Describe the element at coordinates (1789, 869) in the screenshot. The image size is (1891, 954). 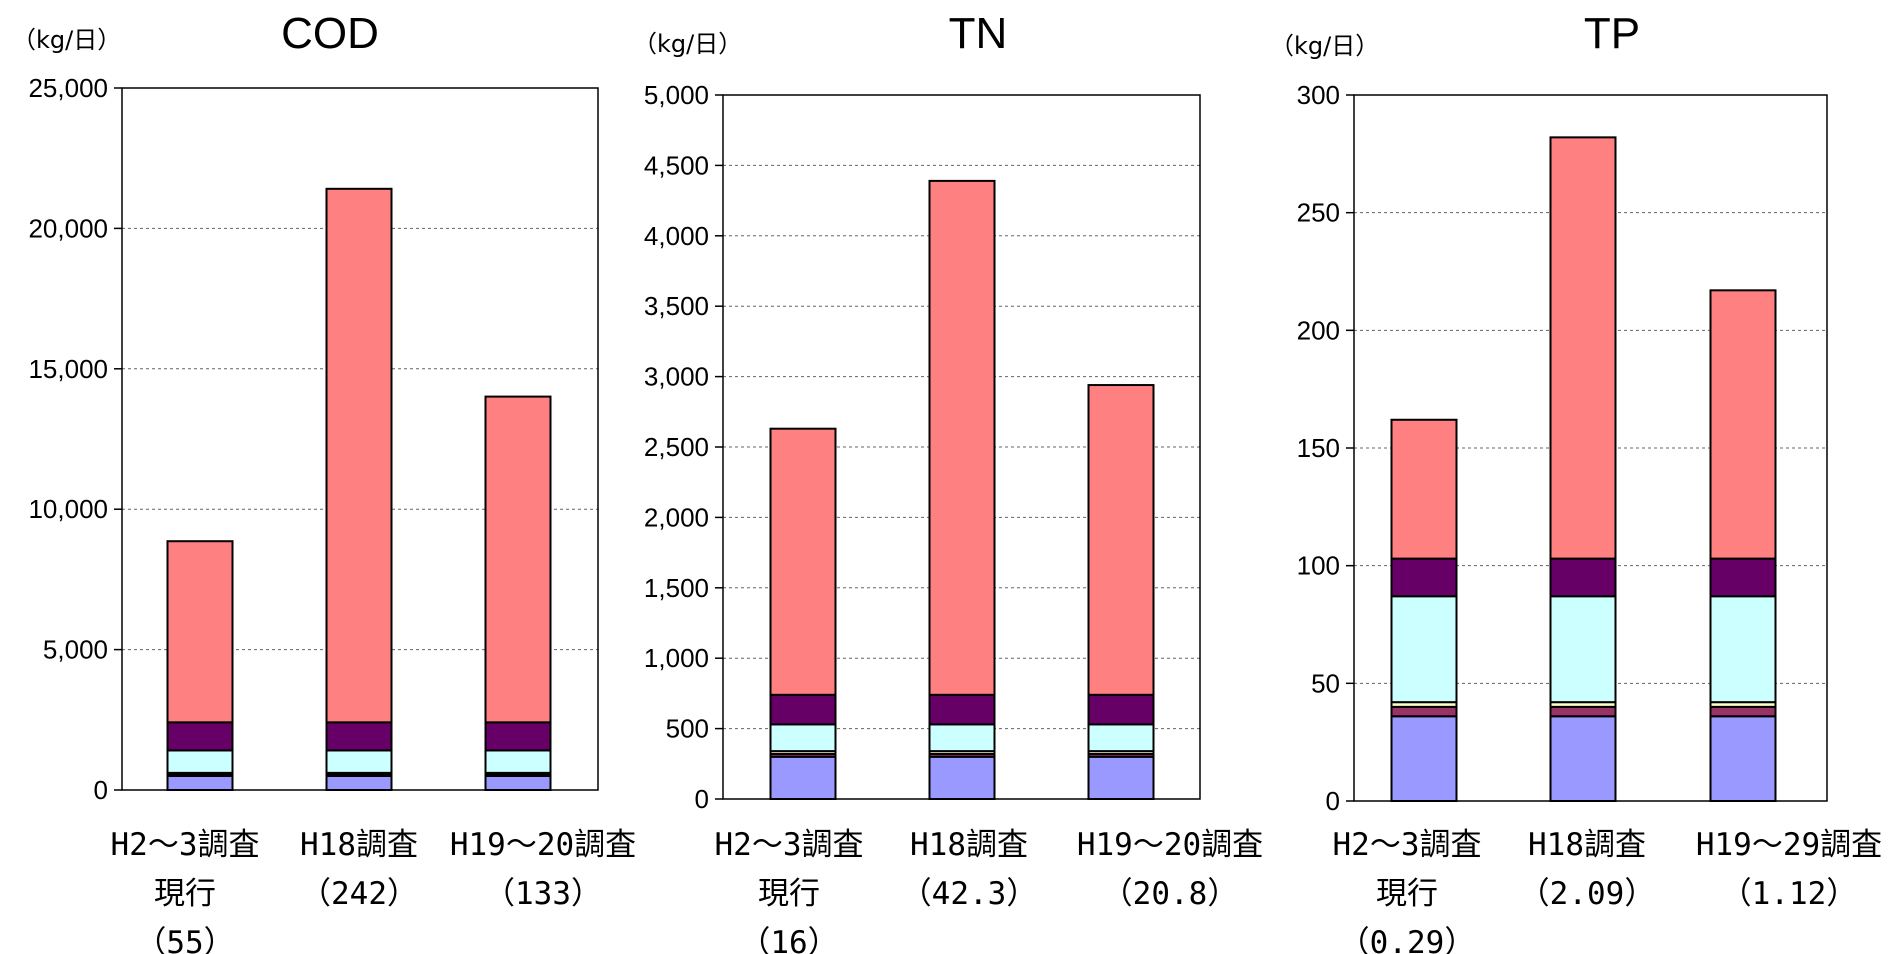
I see `x-category-label: H19～29調査 （1.12）` at that location.